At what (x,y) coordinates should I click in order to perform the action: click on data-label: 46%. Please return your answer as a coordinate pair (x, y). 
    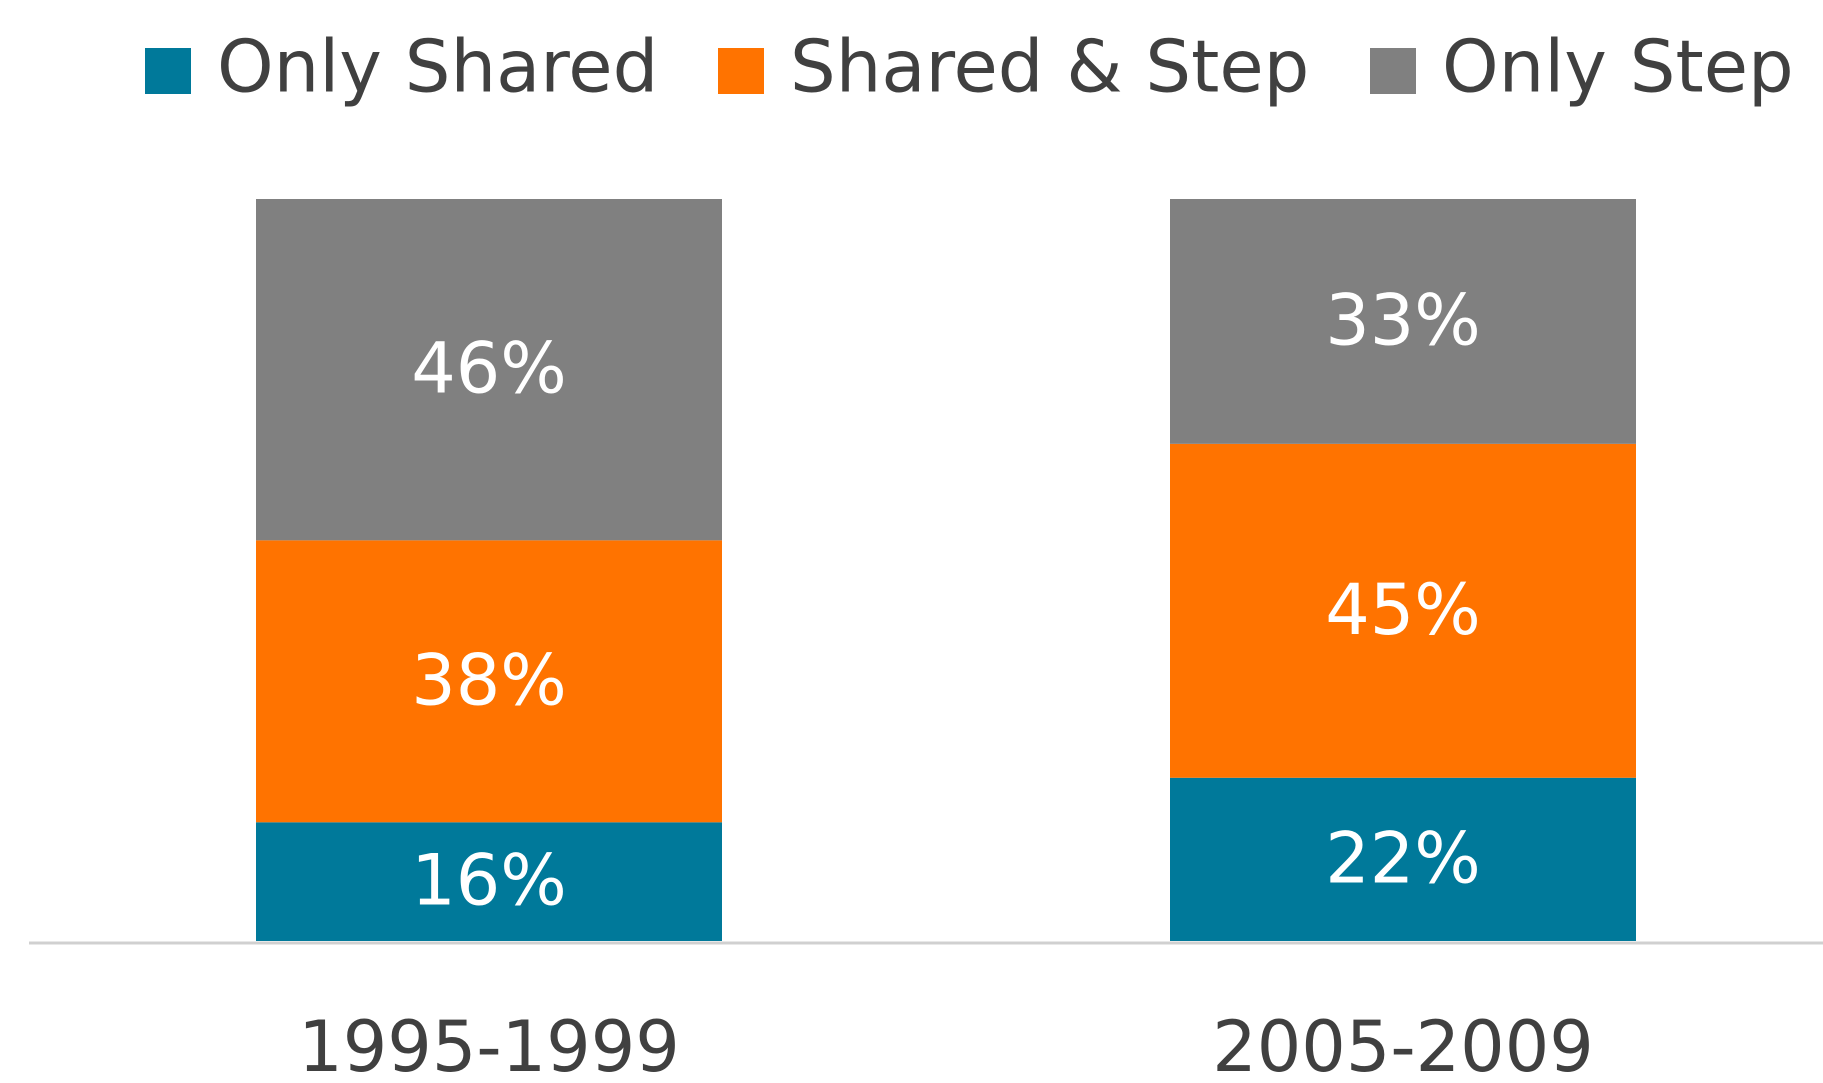
    Looking at the image, I should click on (489, 369).